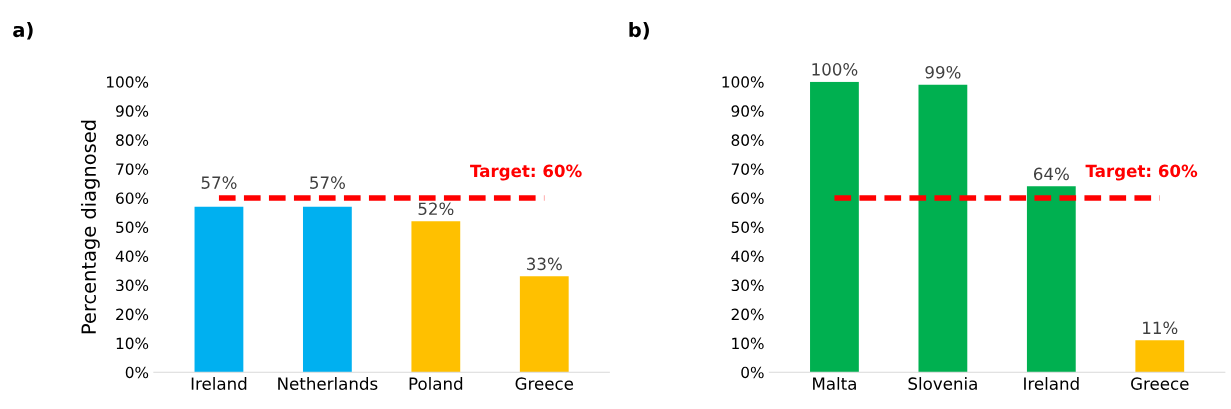 This screenshot has height=409, width=1231. What do you see at coordinates (942, 383) in the screenshot?
I see `x-tick-label: Slovenia` at bounding box center [942, 383].